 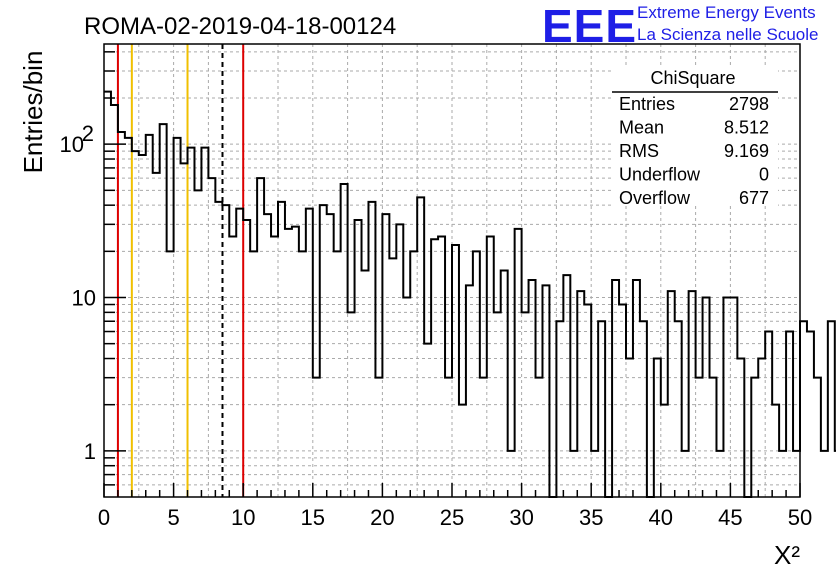 What do you see at coordinates (313, 517) in the screenshot?
I see `x-tick-label: 15` at bounding box center [313, 517].